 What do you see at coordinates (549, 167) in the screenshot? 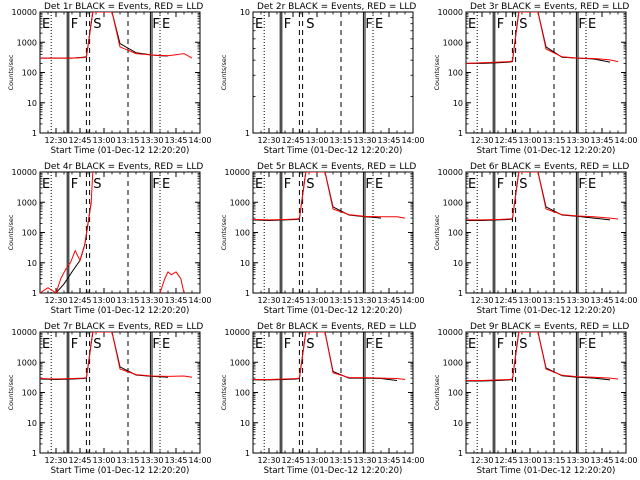
I see `panel-title: Det 6r BLACK = Events, RED = LLD` at bounding box center [549, 167].